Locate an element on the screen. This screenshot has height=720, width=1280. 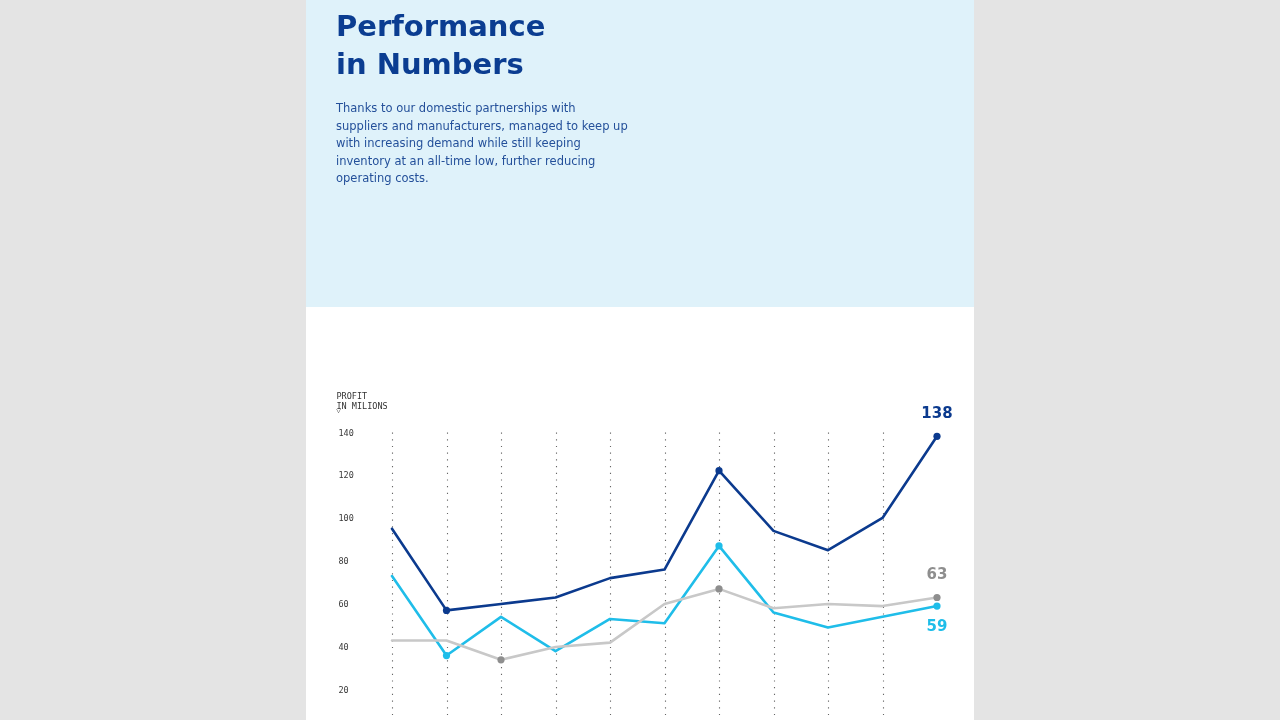
chart-title: Performance in Numbers is located at coordinates (441, 45).